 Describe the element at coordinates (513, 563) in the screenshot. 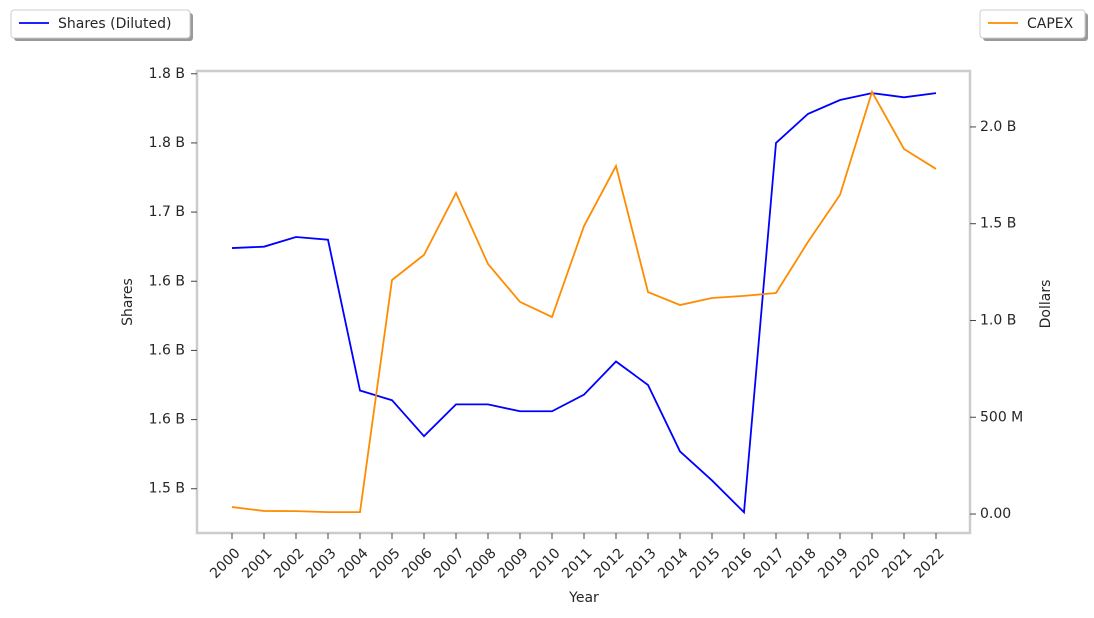

I see `x-tick-label: 2009` at that location.